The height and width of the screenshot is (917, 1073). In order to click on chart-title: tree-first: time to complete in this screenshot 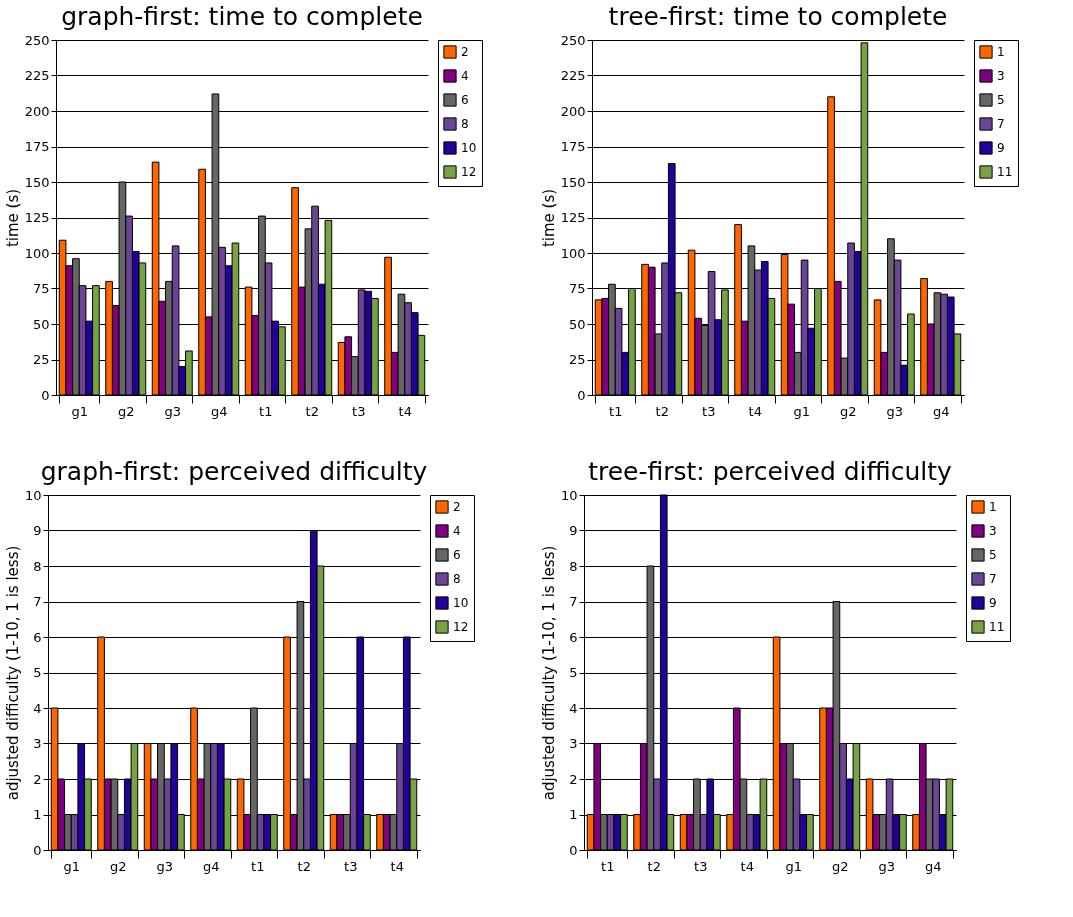, I will do `click(778, 16)`.